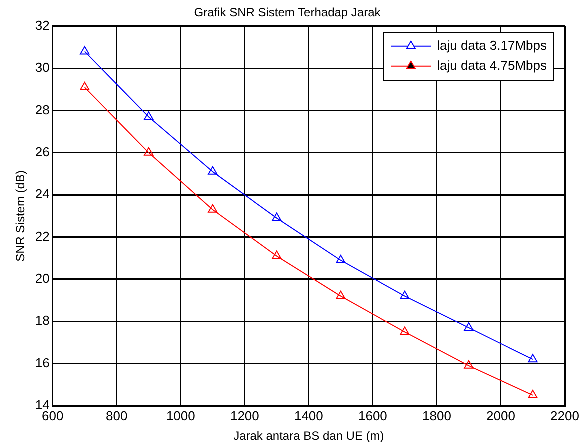 This screenshot has height=446, width=587. Describe the element at coordinates (42, 278) in the screenshot. I see `y-tick-label: 20` at that location.